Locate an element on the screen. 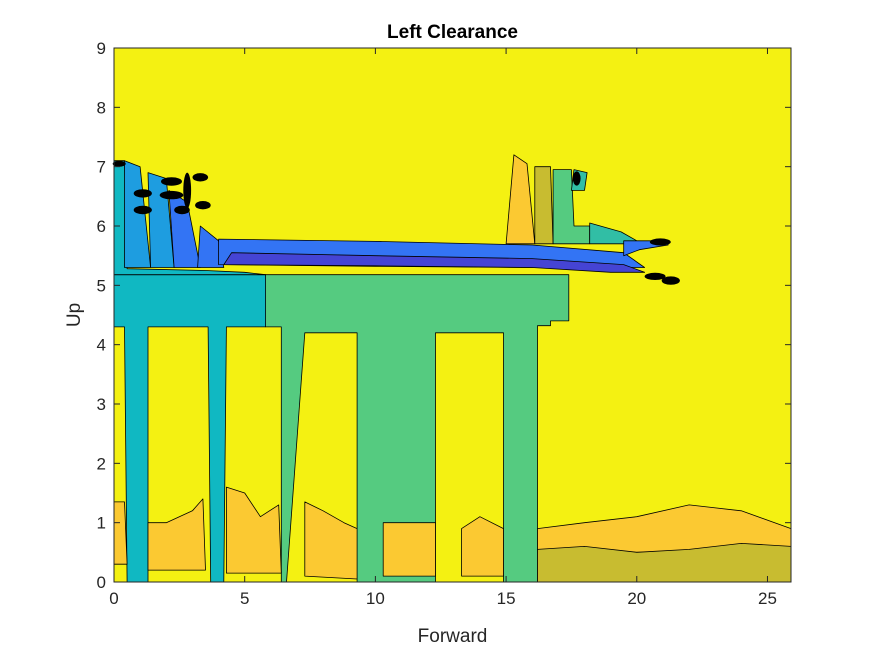  y-tick-label: 2 is located at coordinates (101, 463).